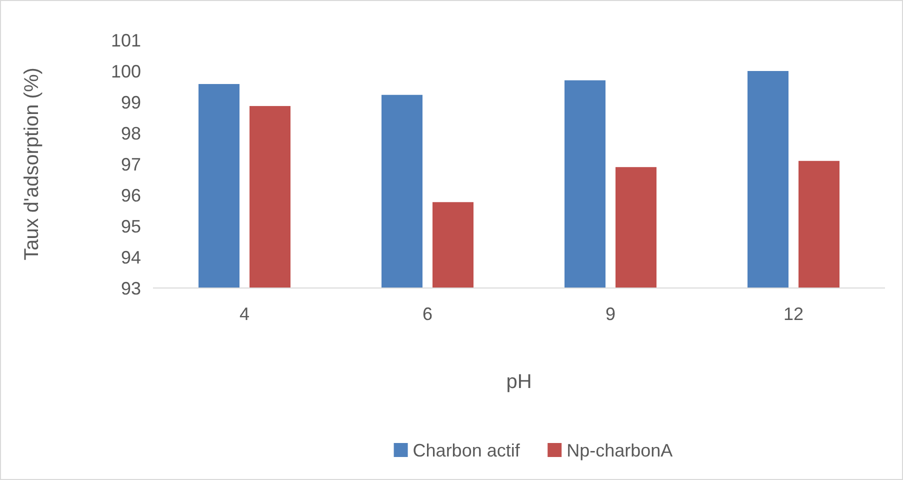  Describe the element at coordinates (519, 382) in the screenshot. I see `x-axis-title: pH` at that location.